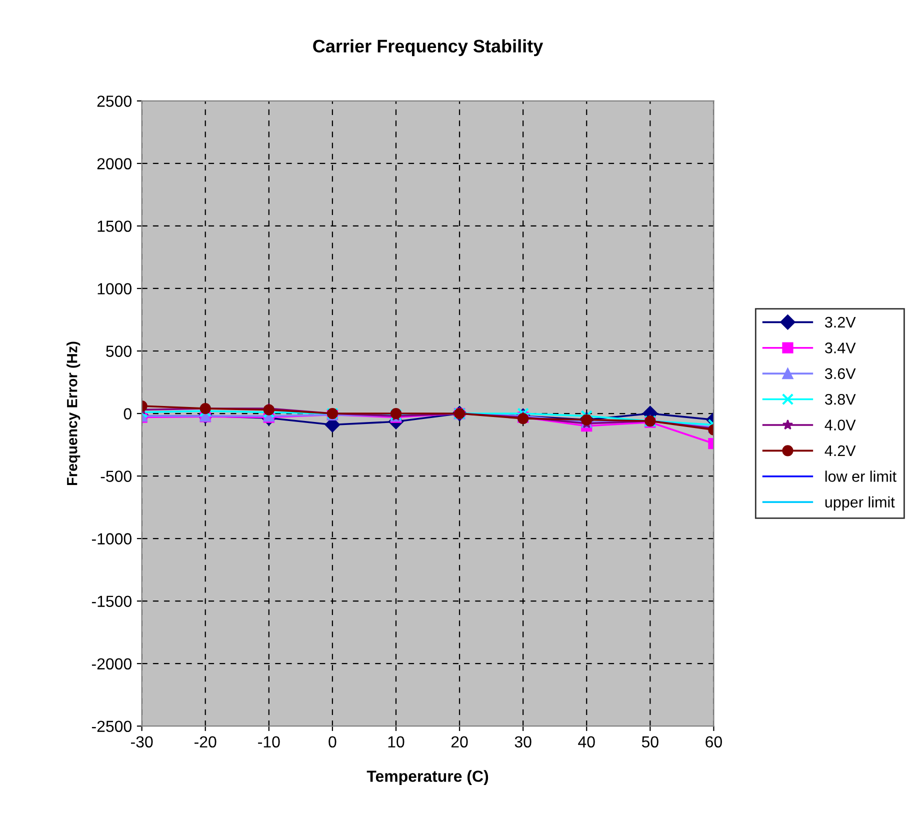  Describe the element at coordinates (141, 742) in the screenshot. I see `x-tick-label: -30` at that location.